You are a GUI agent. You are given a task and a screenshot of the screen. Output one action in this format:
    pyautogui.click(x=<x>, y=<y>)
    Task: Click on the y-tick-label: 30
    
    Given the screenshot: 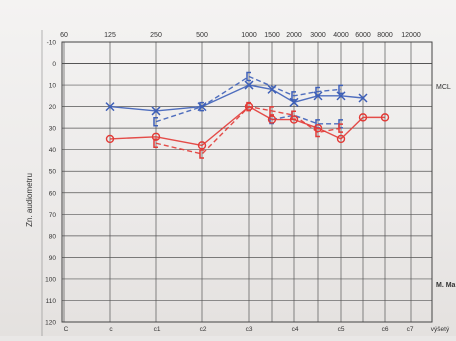 What is the action you would take?
    pyautogui.click(x=53, y=129)
    